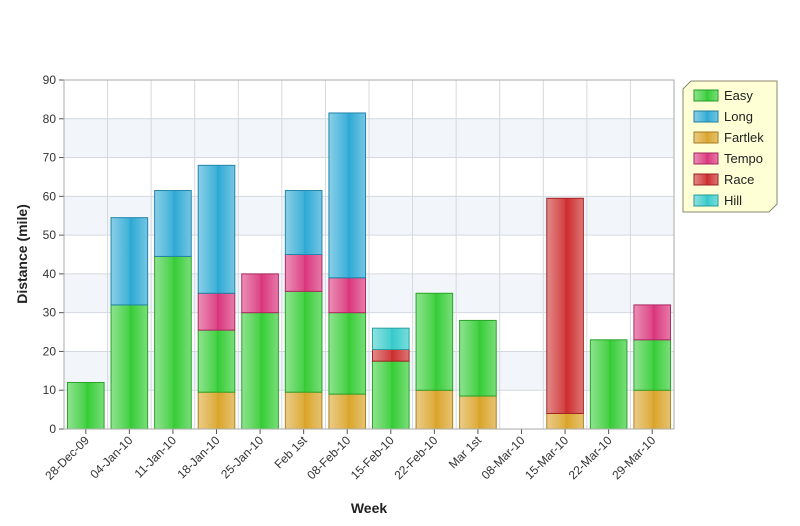 The image size is (800, 526). What do you see at coordinates (415, 457) in the screenshot?
I see `x-tick-label: 22-Feb-10` at bounding box center [415, 457].